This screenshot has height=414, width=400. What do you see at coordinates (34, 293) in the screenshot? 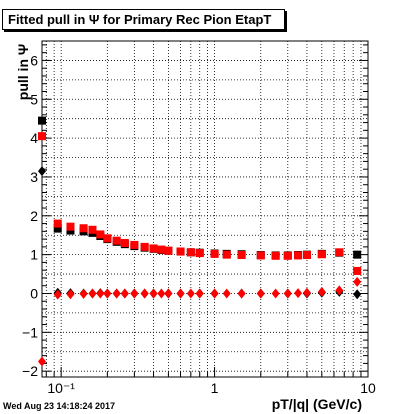
I see `y-tick-label: 0` at bounding box center [34, 293].